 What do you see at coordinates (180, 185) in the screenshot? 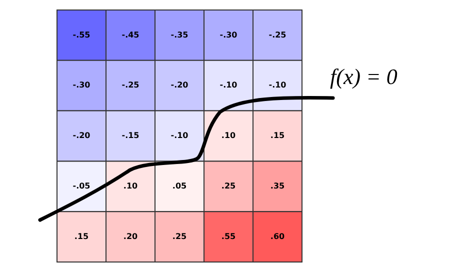
I see `data-label: .05` at bounding box center [180, 185].